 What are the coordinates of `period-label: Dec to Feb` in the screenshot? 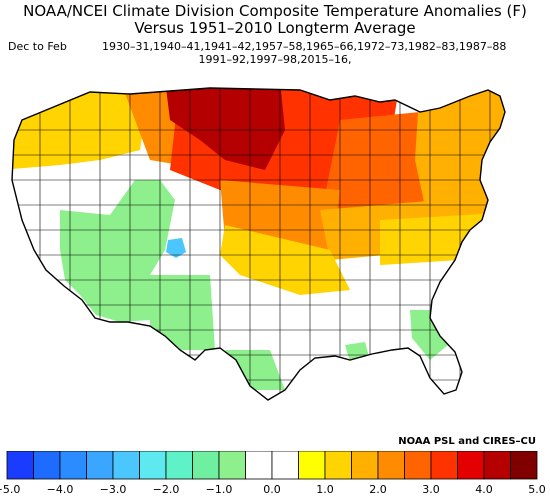 It's located at (37, 46).